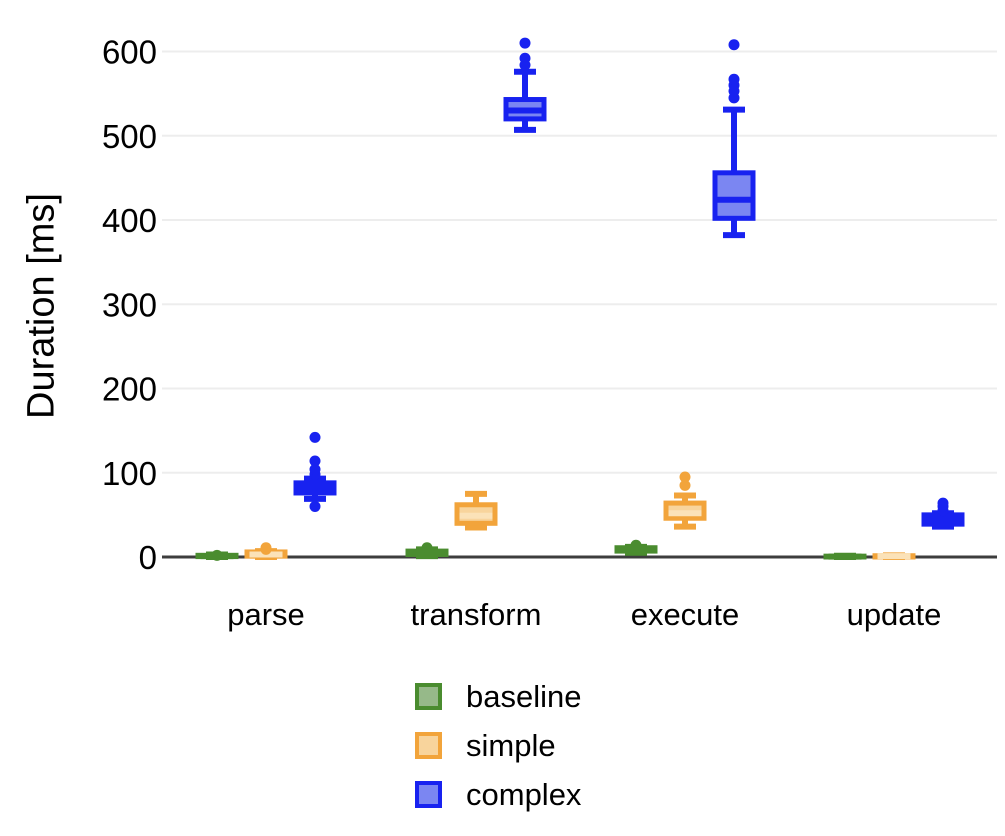  I want to click on y-axis-title: Duration [ms], so click(41, 306).